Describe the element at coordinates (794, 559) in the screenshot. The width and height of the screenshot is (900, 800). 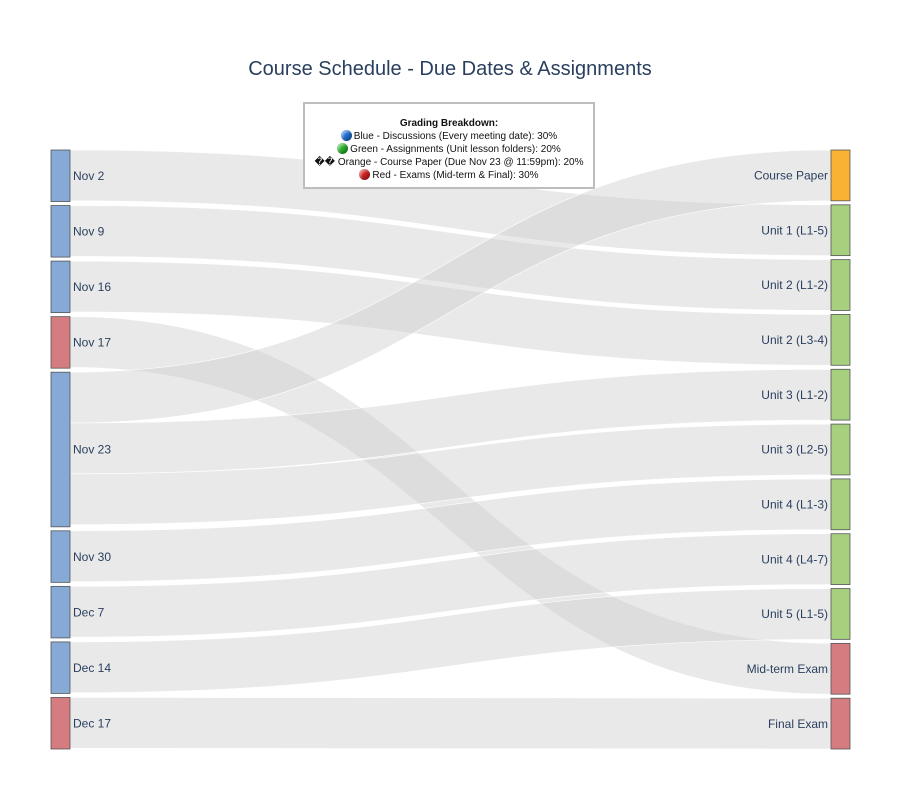
I see `node-label-unit-4-l4-7: Unit 4 (L4-7)` at that location.